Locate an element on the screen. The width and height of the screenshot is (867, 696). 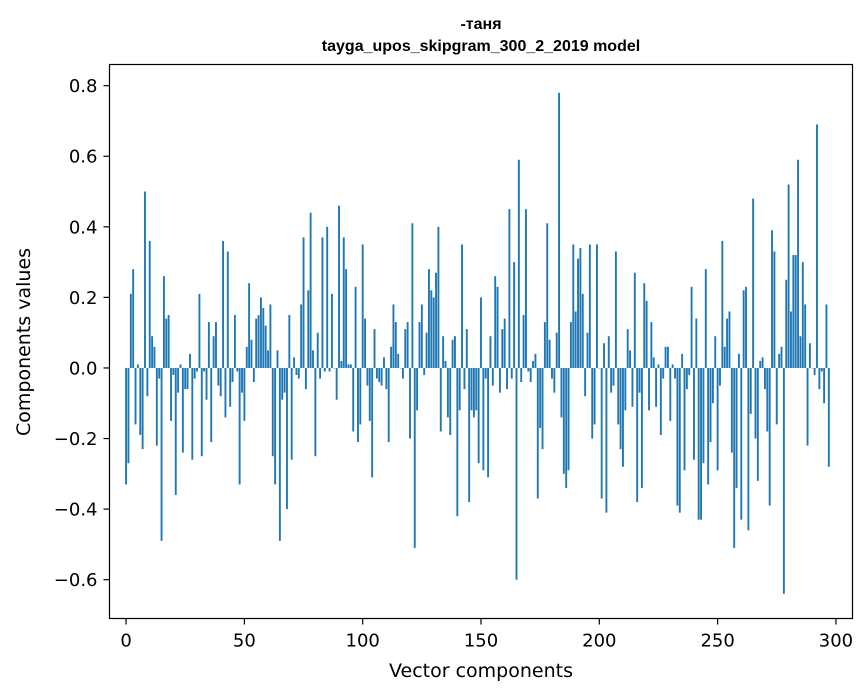
x-tick-label: 200 is located at coordinates (599, 641).